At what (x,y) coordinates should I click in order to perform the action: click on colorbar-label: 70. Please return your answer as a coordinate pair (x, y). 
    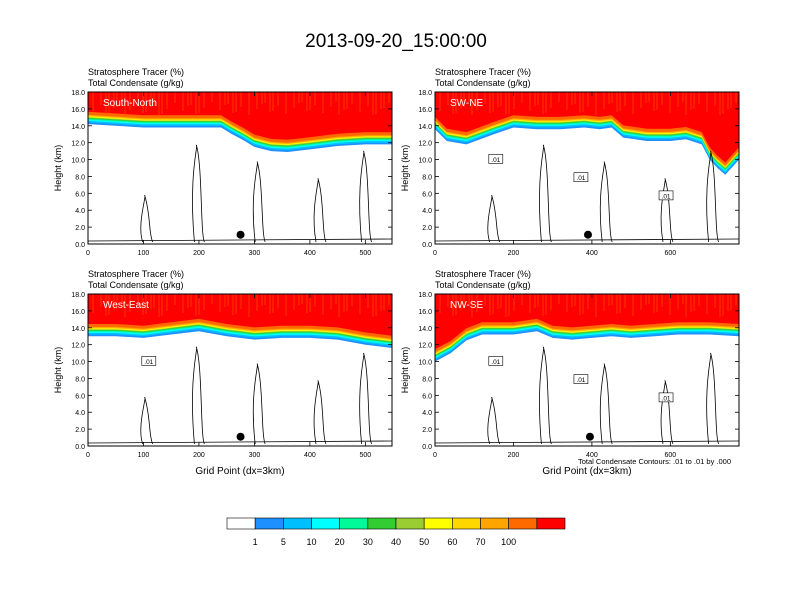
    Looking at the image, I should click on (480, 542).